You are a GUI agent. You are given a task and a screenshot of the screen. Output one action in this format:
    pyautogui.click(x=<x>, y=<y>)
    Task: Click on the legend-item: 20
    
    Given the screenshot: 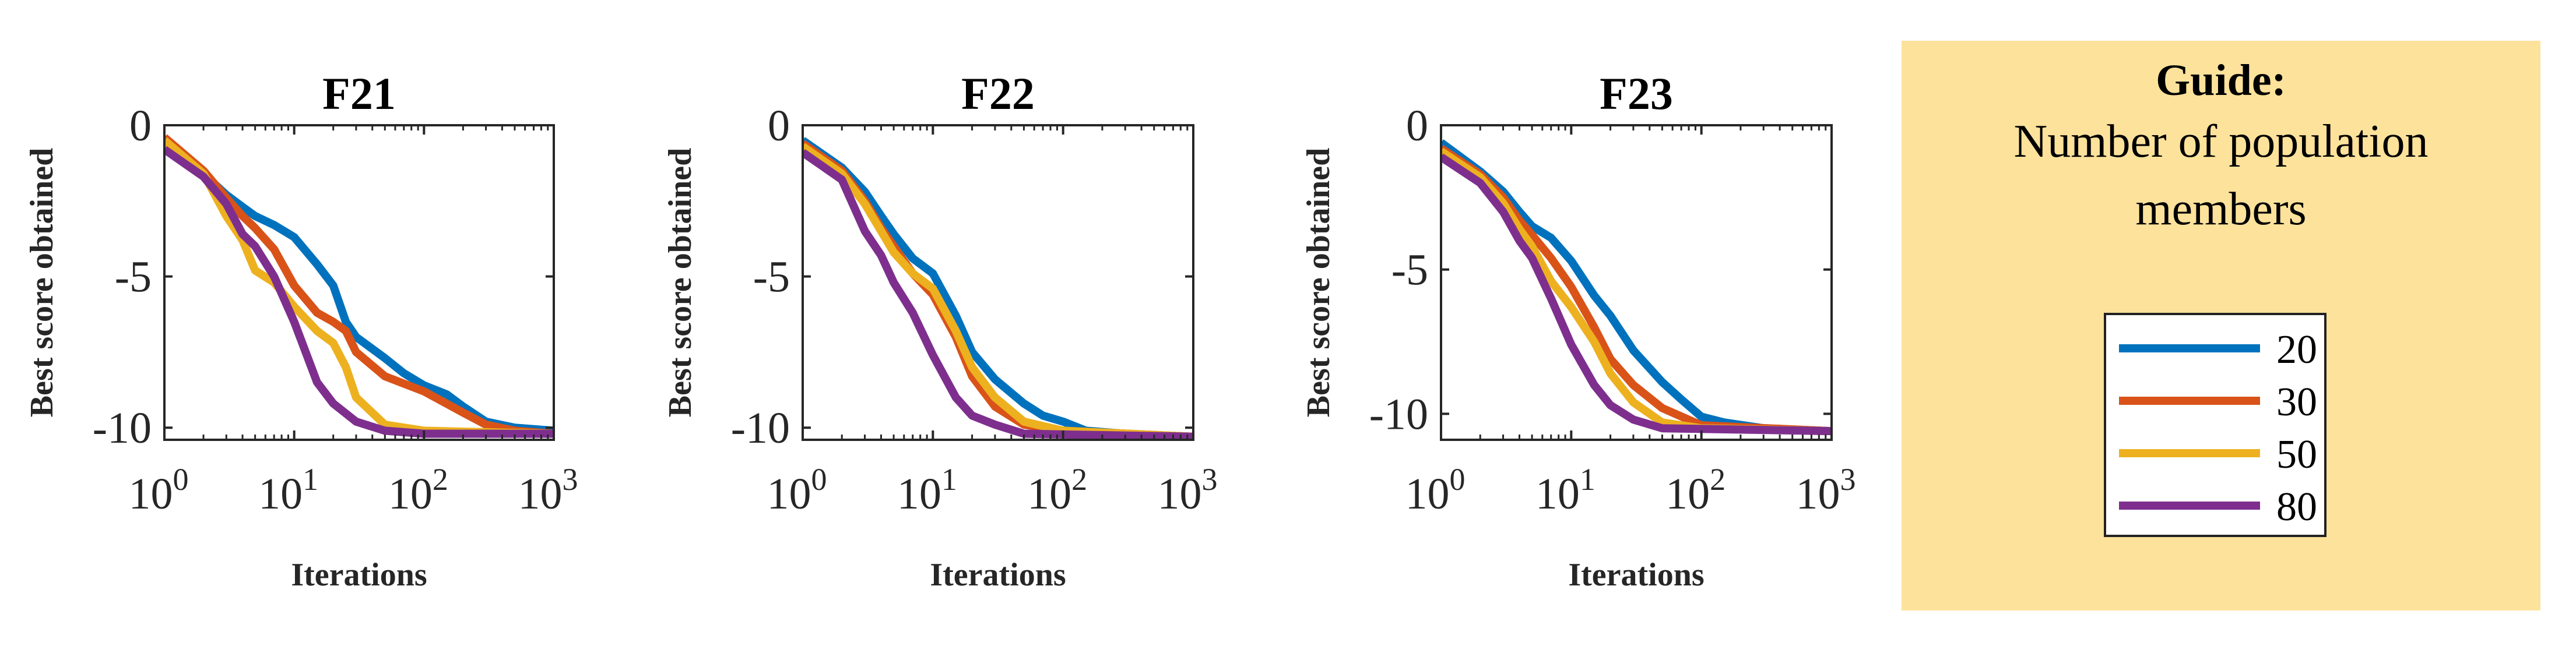 What is the action you would take?
    pyautogui.click(x=2215, y=349)
    